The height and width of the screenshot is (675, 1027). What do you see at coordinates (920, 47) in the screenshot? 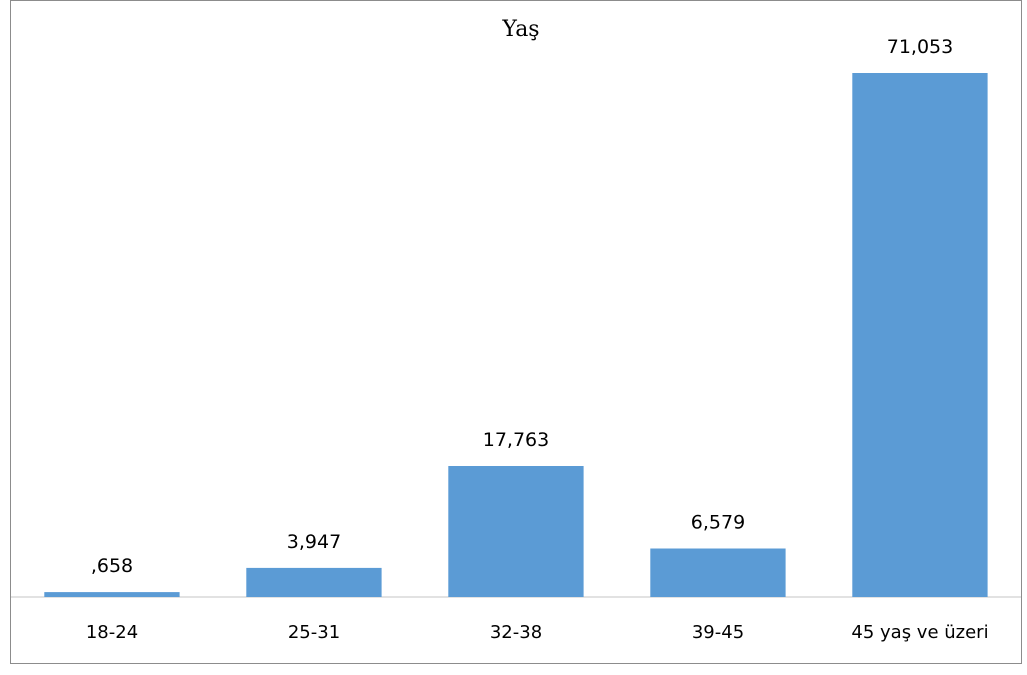
I see `data-label-4: 71,053` at bounding box center [920, 47].